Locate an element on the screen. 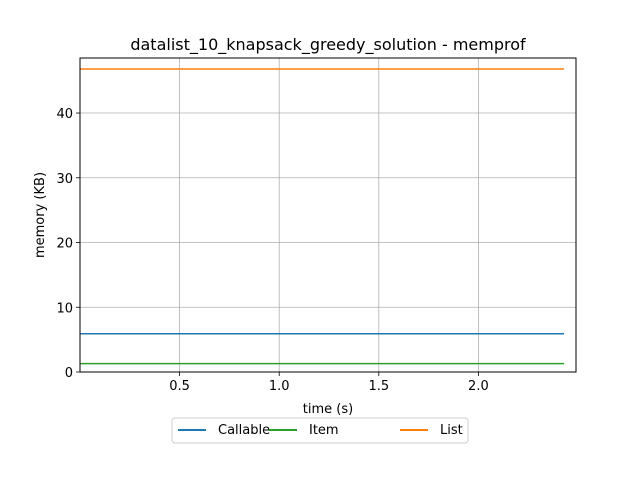  y-tick-label: 40 is located at coordinates (64, 114).